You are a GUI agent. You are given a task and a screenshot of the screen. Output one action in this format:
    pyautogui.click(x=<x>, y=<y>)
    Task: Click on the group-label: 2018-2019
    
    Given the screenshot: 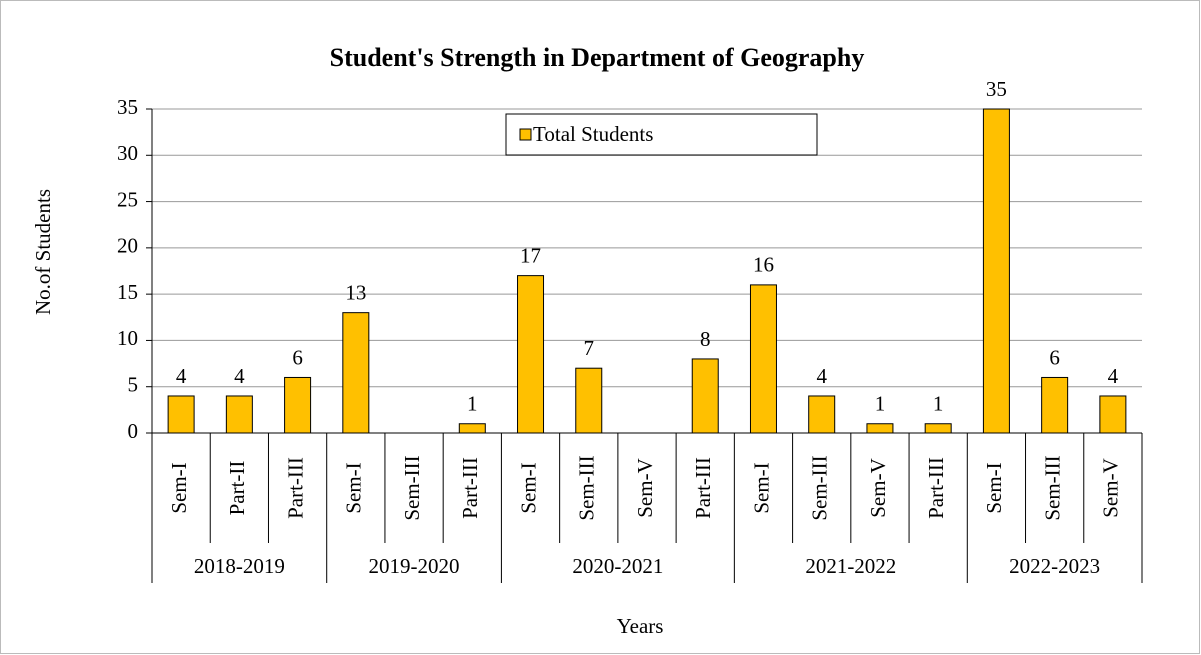 What is the action you would take?
    pyautogui.click(x=239, y=566)
    